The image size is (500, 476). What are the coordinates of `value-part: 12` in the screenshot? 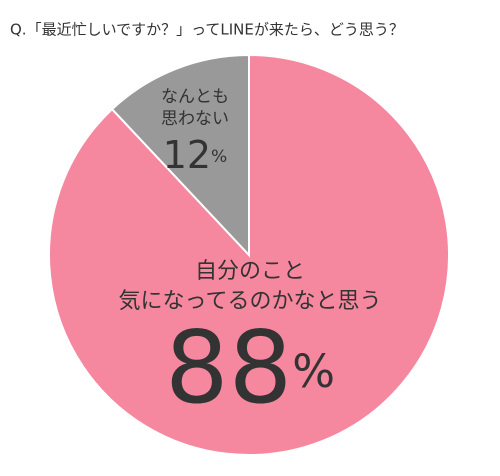 It's located at (187, 155).